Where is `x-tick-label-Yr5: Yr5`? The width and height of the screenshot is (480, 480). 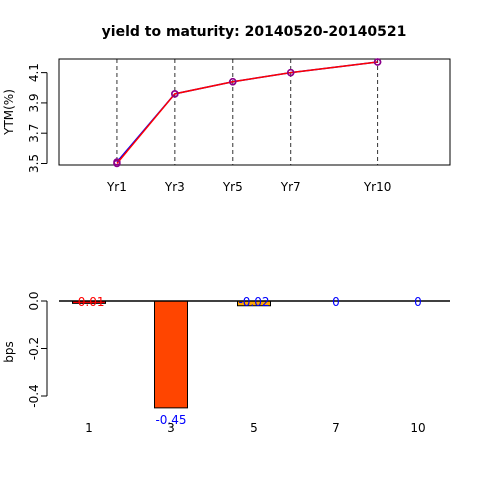 x-tick-label-Yr5: Yr5 is located at coordinates (232, 187).